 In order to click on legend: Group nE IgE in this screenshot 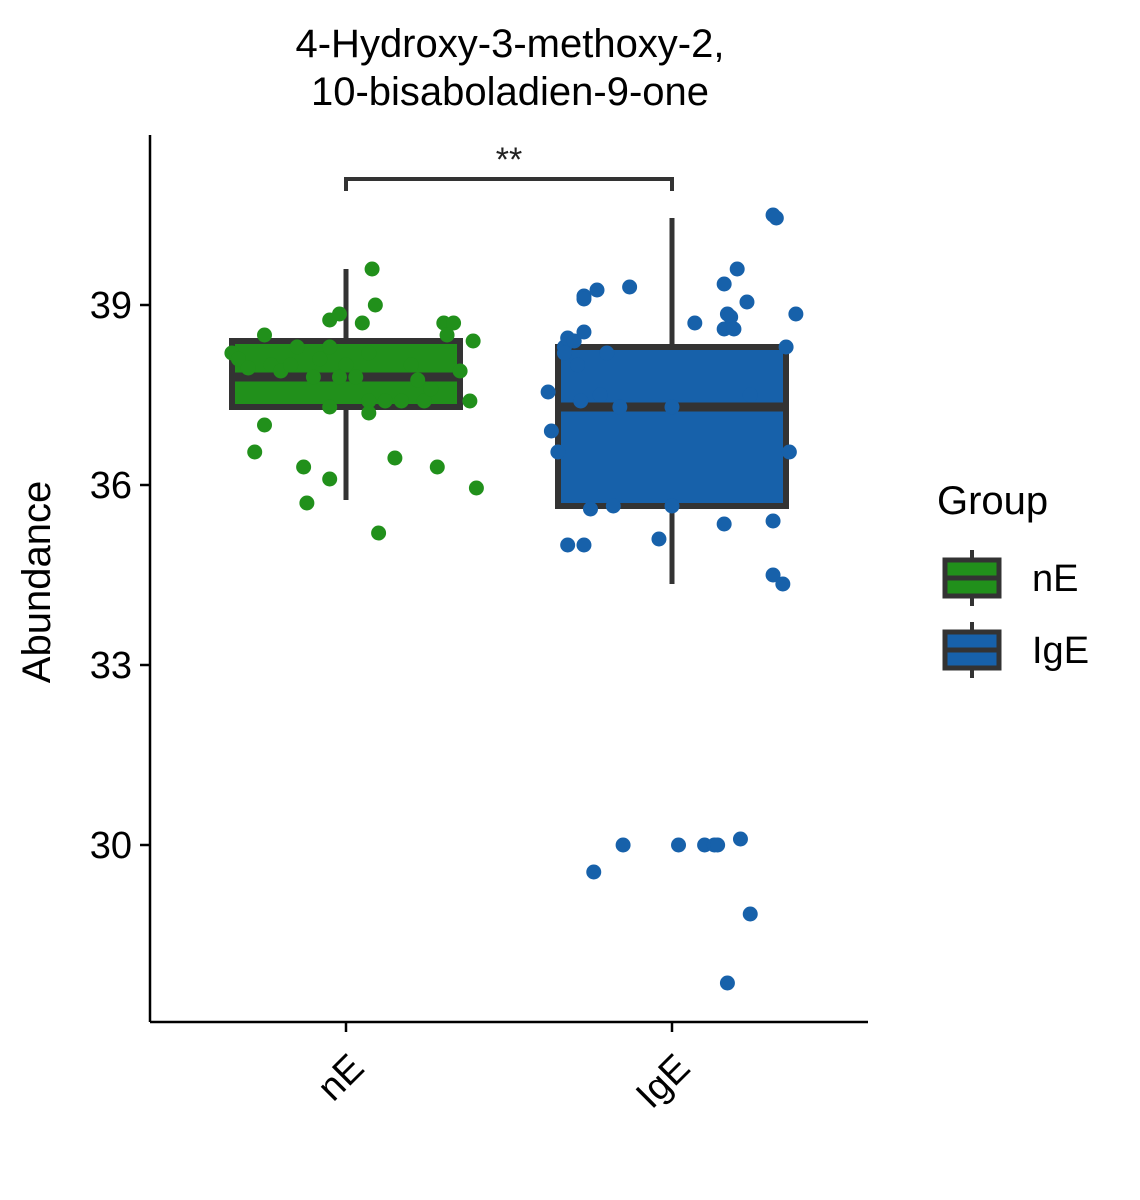, I will do `click(1013, 578)`.